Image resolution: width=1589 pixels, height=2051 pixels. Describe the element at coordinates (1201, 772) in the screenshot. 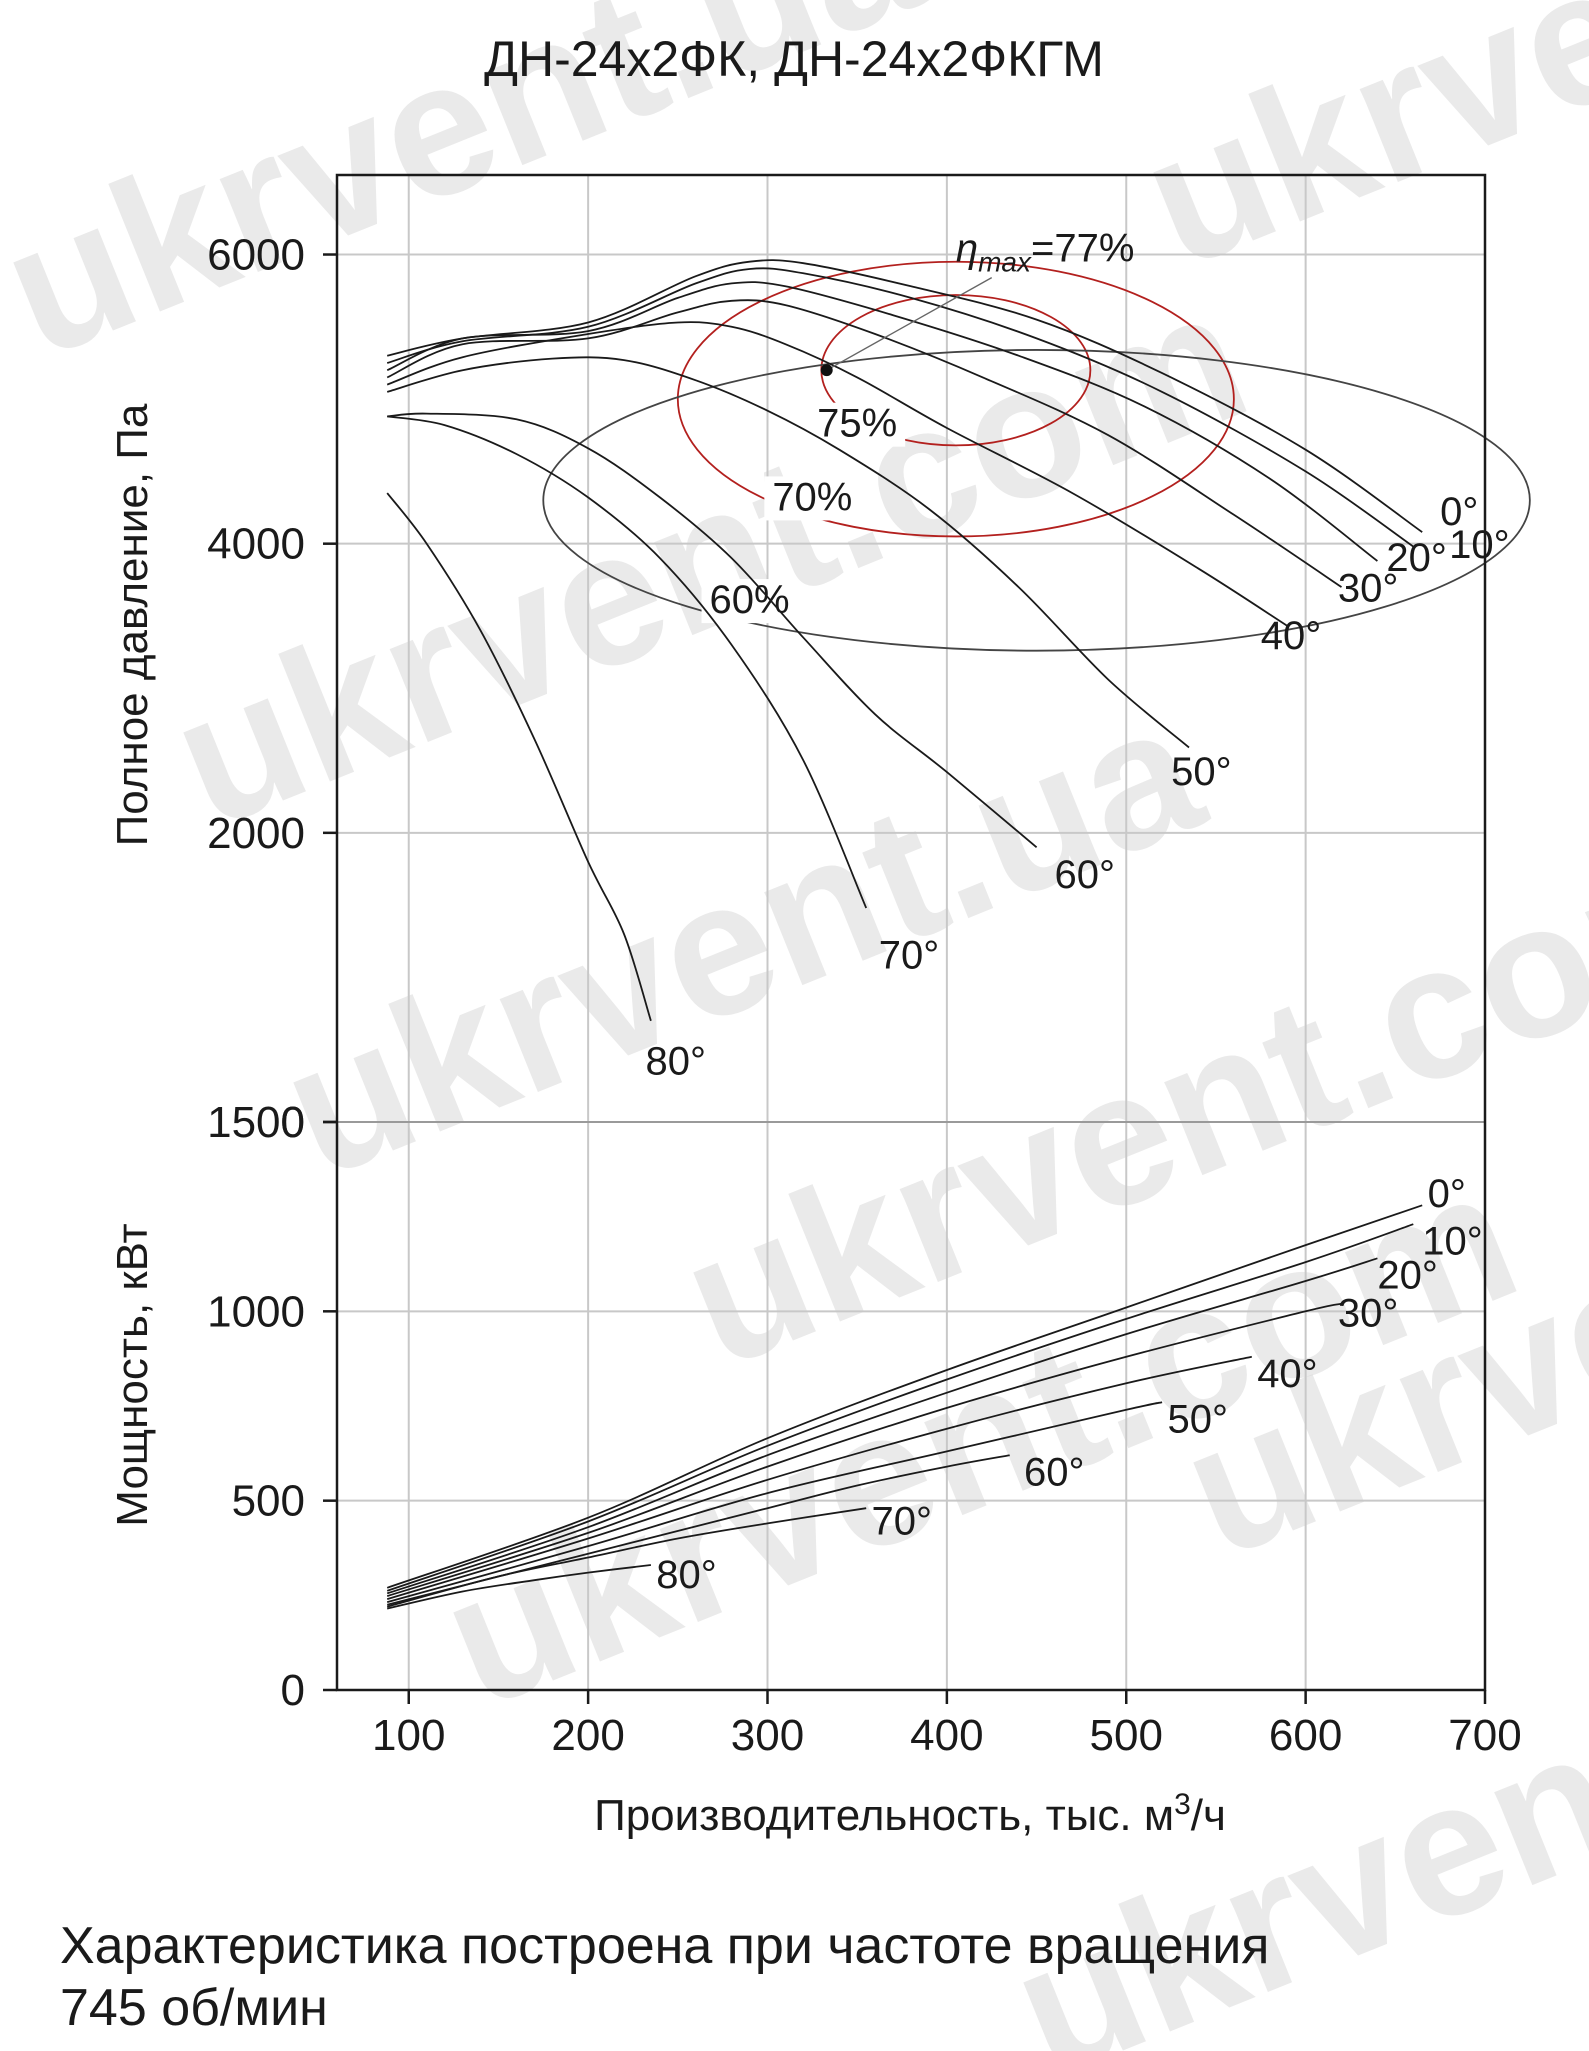

I see `pressure-curve-label: 50°` at that location.